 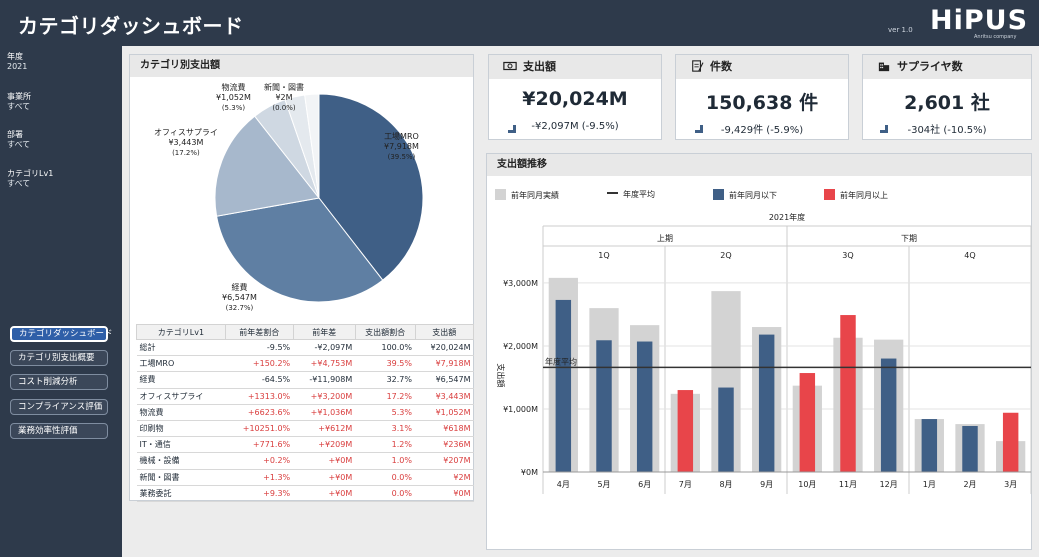 I want to click on table-row: 新聞・図書 +1.3% +¥0M 0.0% ¥2M, so click(x=305, y=477).